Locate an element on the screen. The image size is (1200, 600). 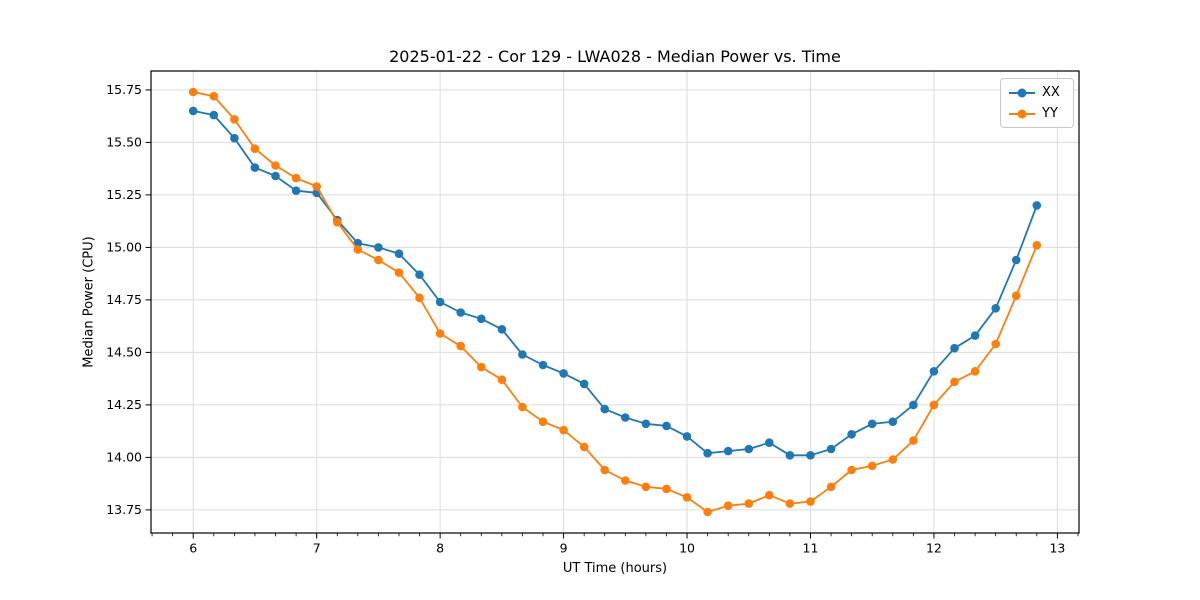
x-tick-label: 11 is located at coordinates (811, 548).